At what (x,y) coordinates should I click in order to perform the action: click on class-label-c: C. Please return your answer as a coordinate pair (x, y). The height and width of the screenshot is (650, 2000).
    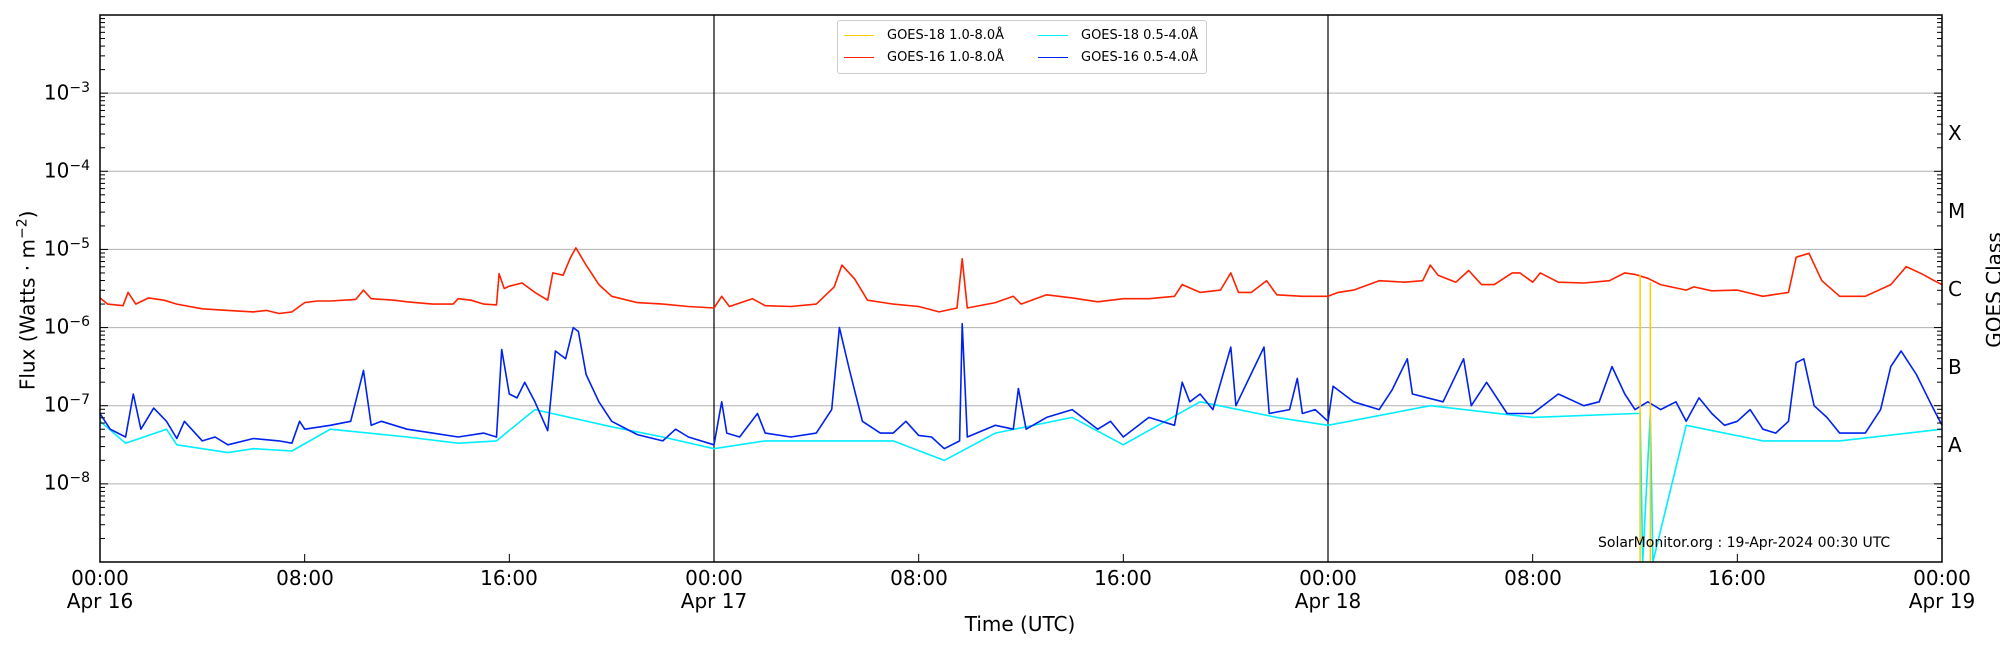
    Looking at the image, I should click on (1955, 289).